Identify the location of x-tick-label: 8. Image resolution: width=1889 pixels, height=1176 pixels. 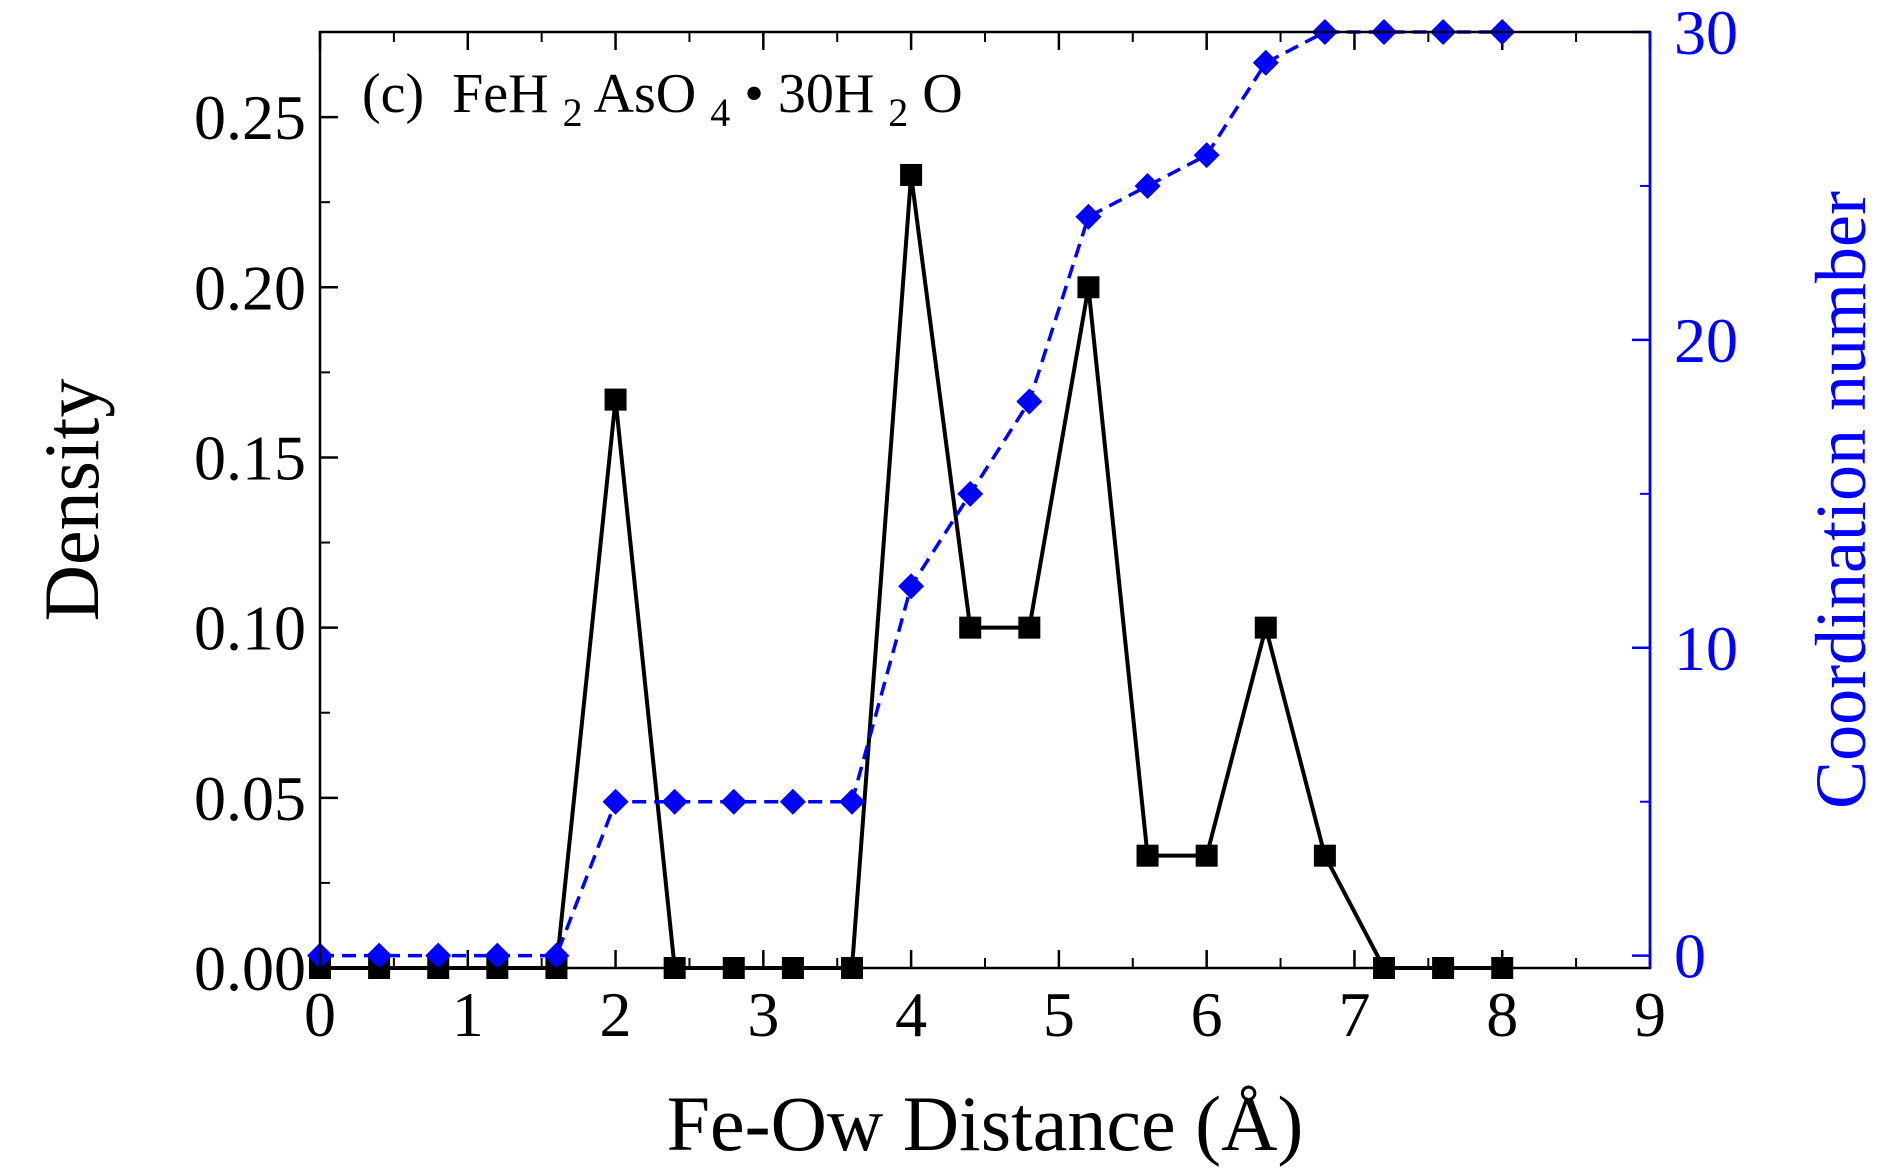
(1502, 1014).